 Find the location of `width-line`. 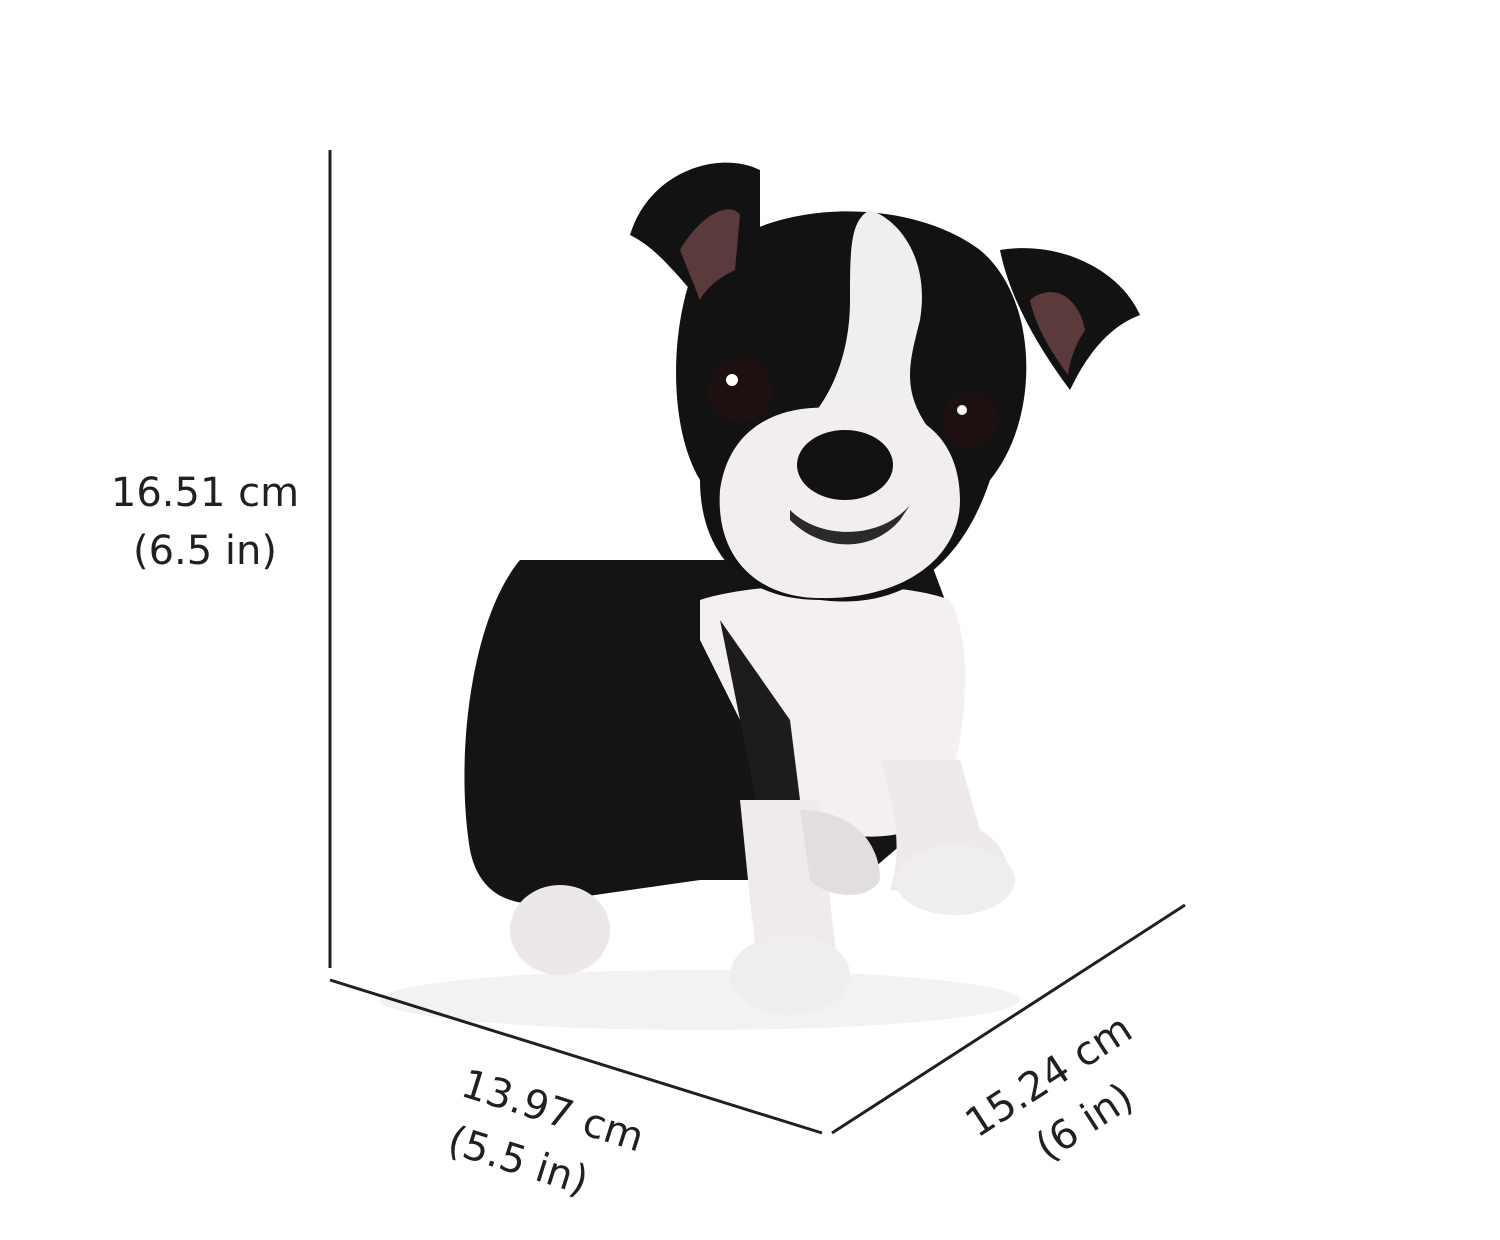

width-line is located at coordinates (576, 1056).